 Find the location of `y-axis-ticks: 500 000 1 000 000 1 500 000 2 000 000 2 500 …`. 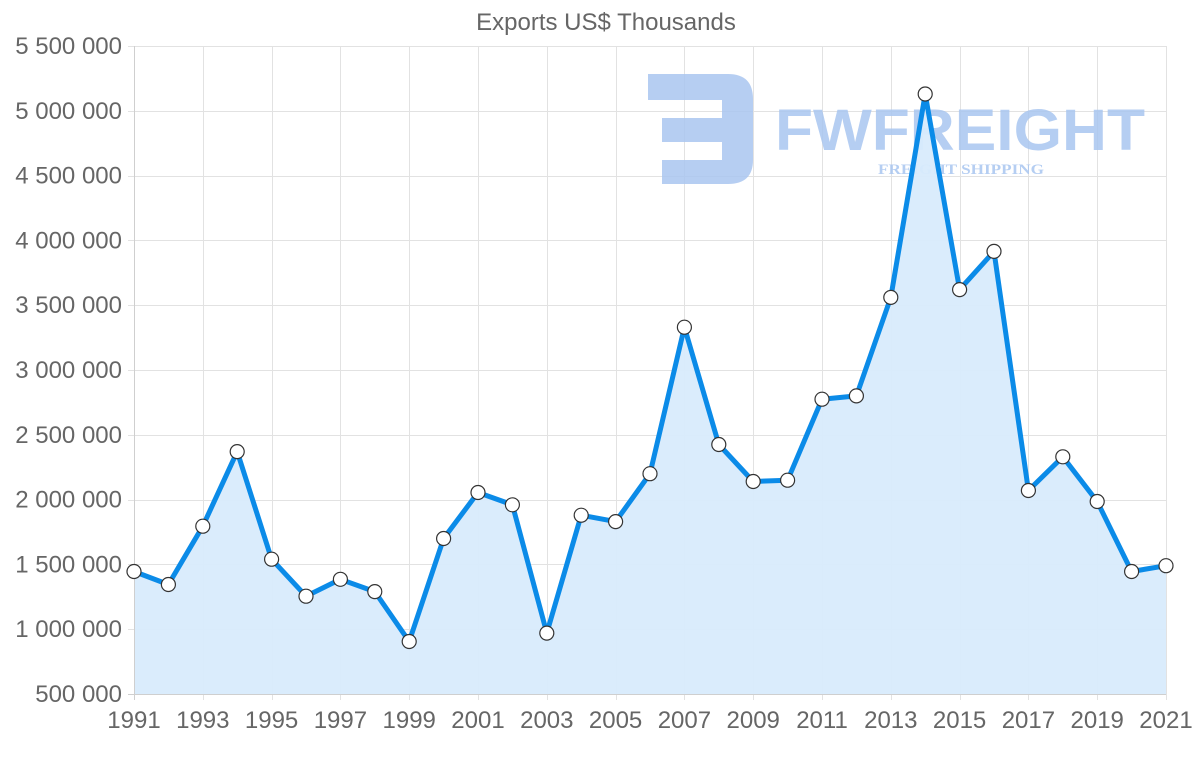

y-axis-ticks: 500 000 1 000 000 1 500 000 2 000 000 2 500 … is located at coordinates (68, 370).